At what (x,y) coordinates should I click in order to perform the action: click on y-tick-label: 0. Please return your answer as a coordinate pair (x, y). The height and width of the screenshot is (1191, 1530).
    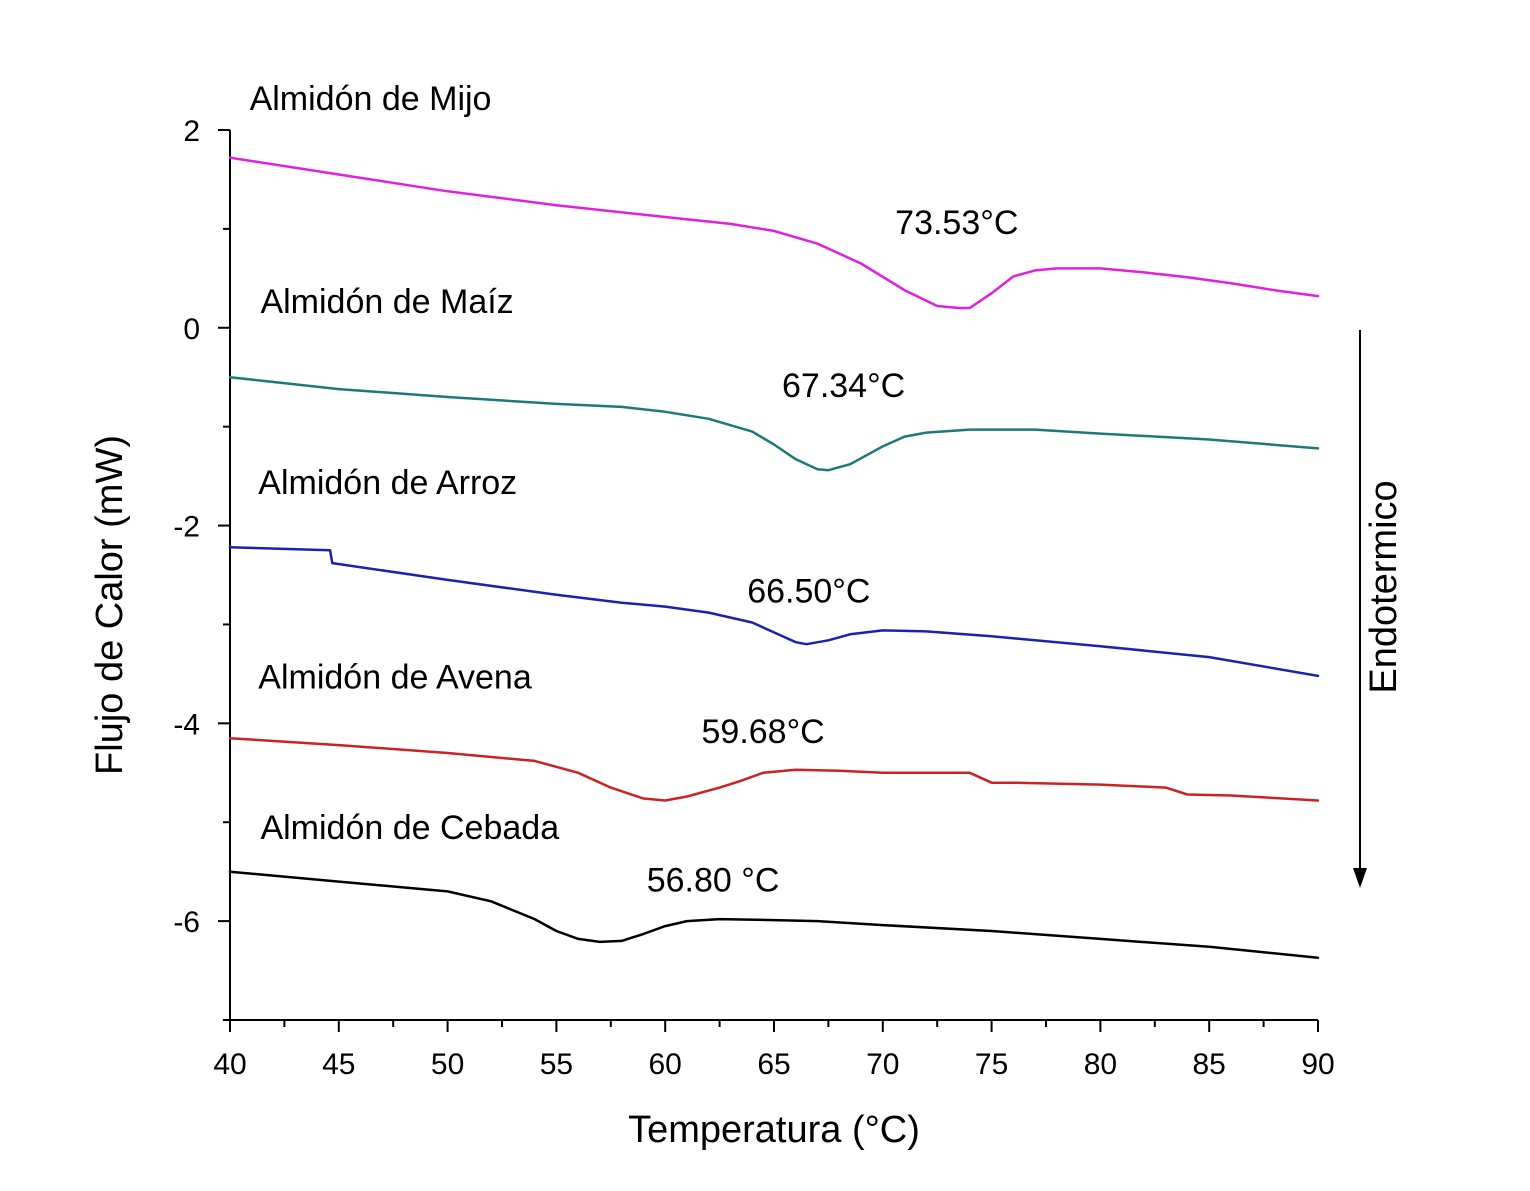
    Looking at the image, I should click on (191, 329).